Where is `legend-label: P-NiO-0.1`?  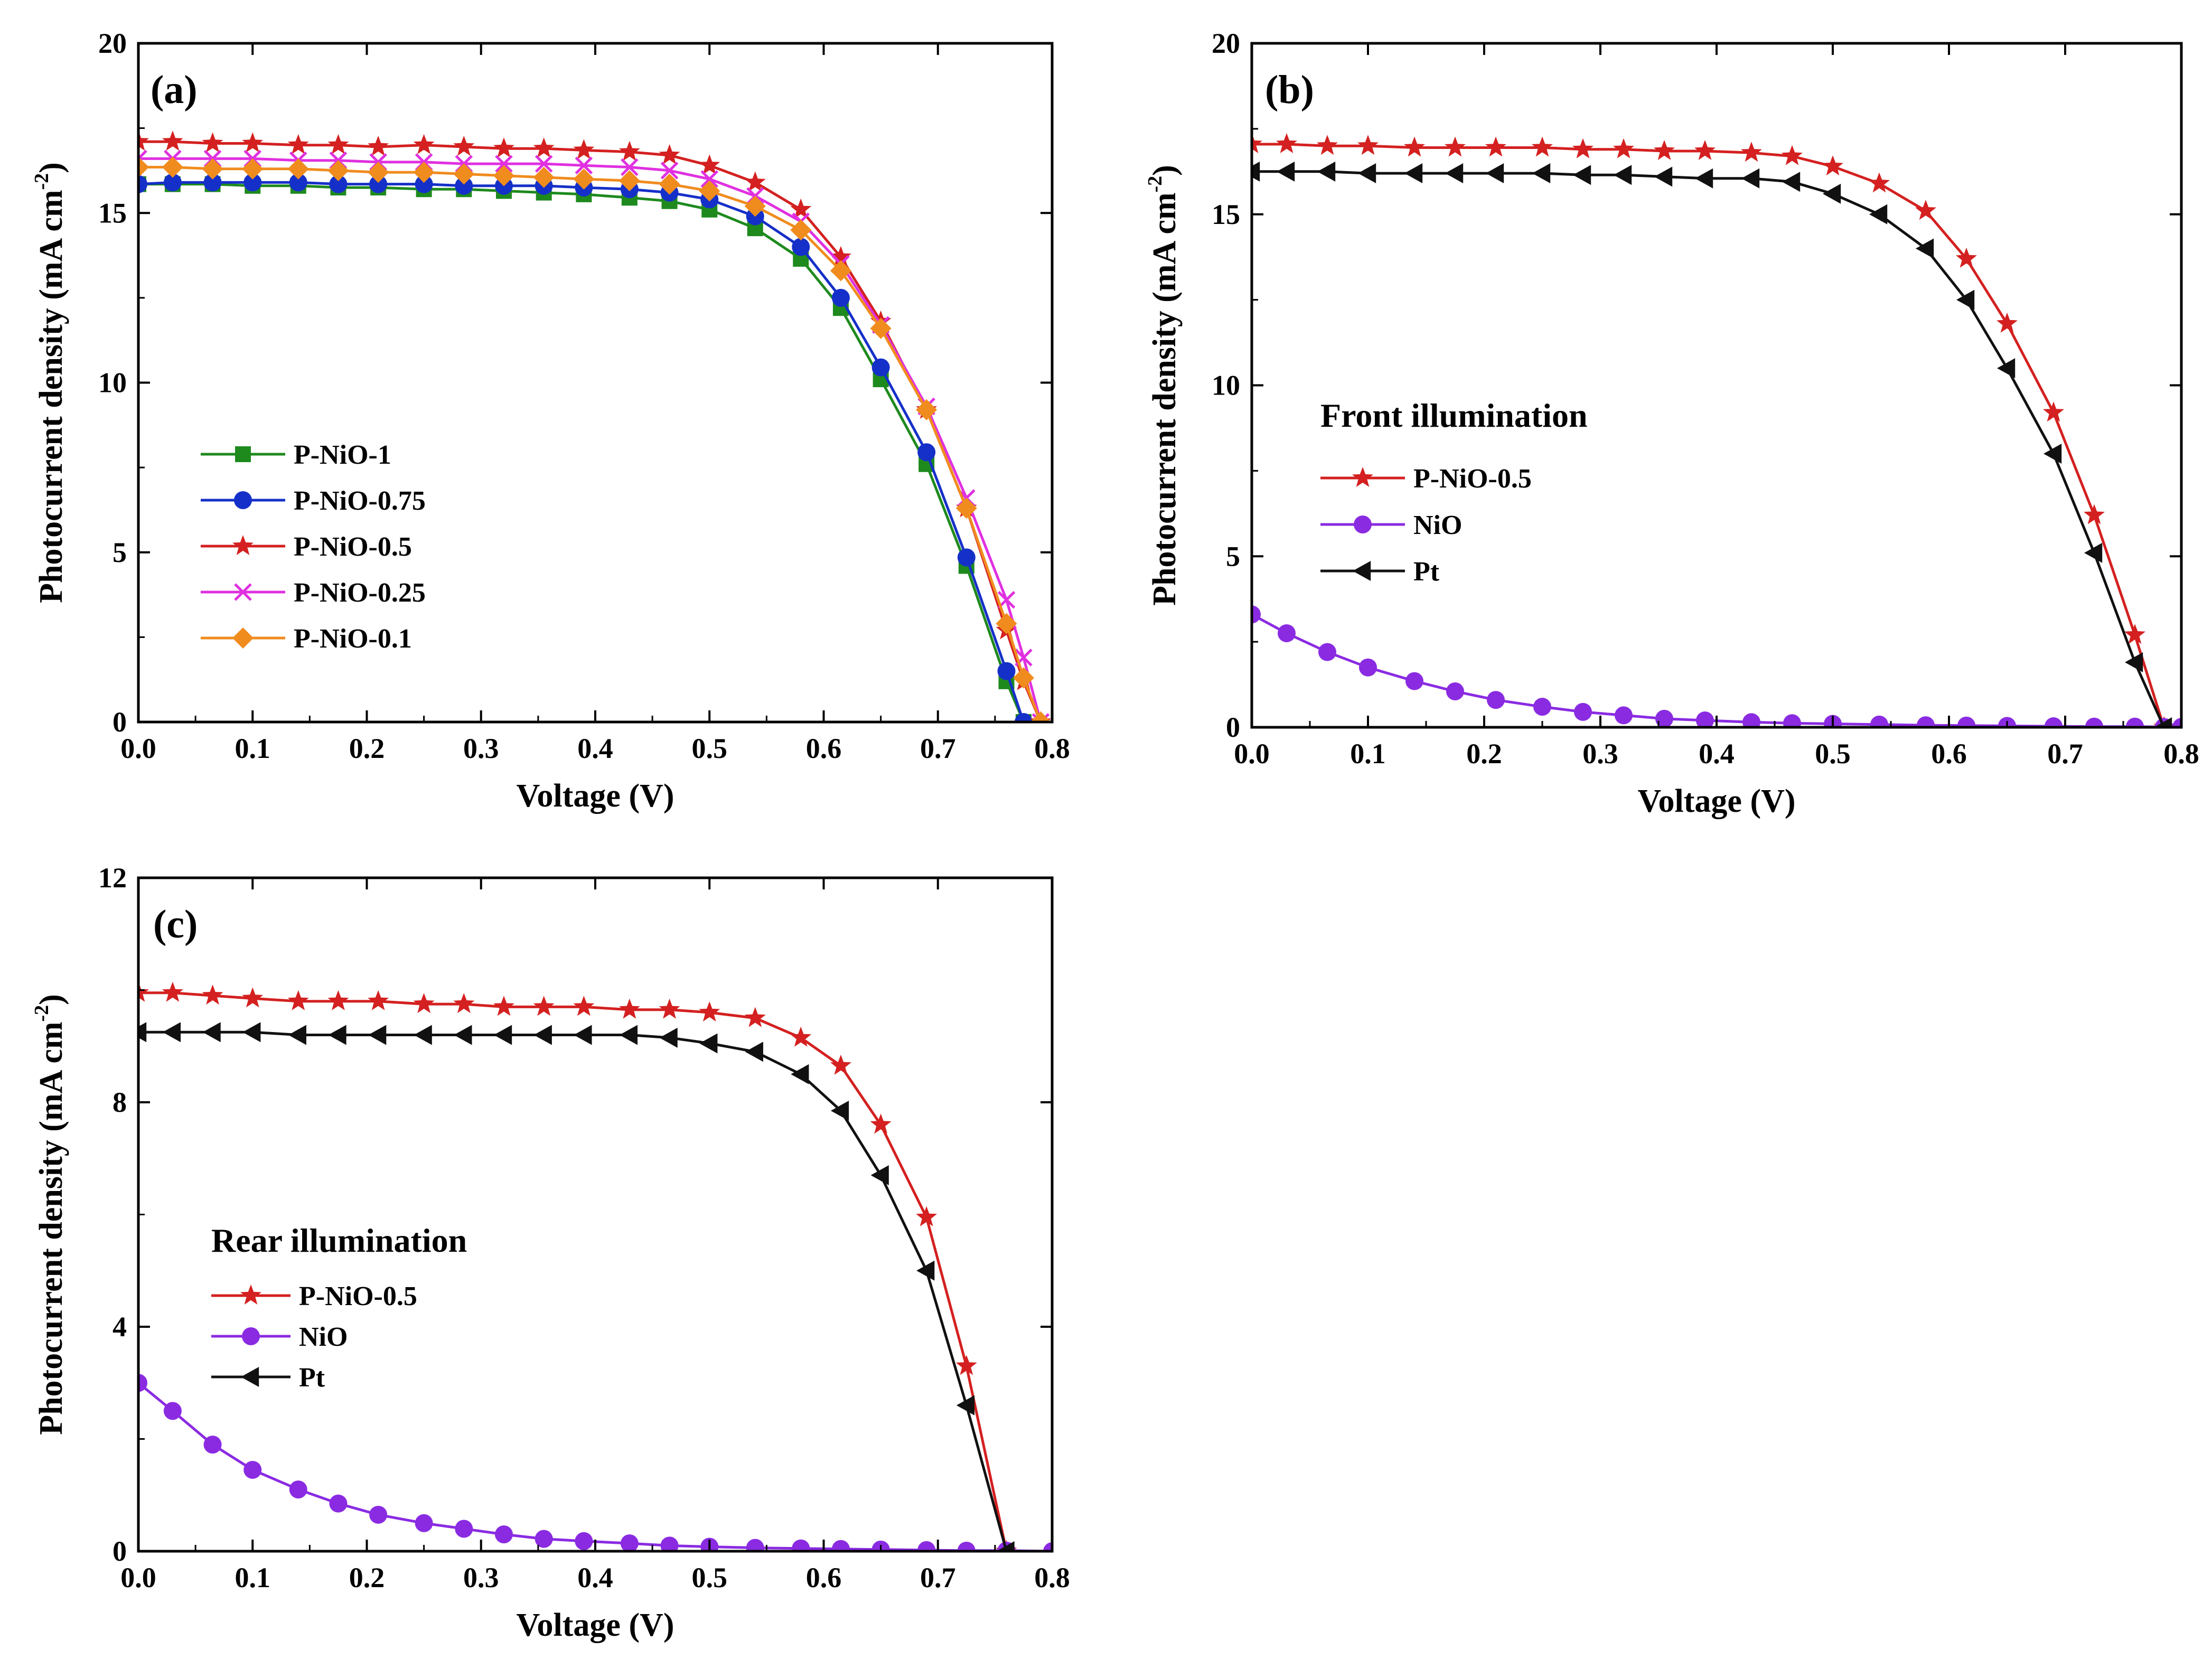
legend-label: P-NiO-0.1 is located at coordinates (353, 639).